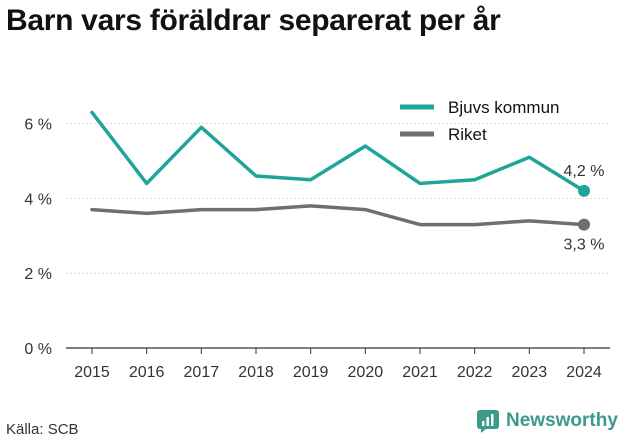  Describe the element at coordinates (202, 372) in the screenshot. I see `x-tick-label: 2017` at that location.